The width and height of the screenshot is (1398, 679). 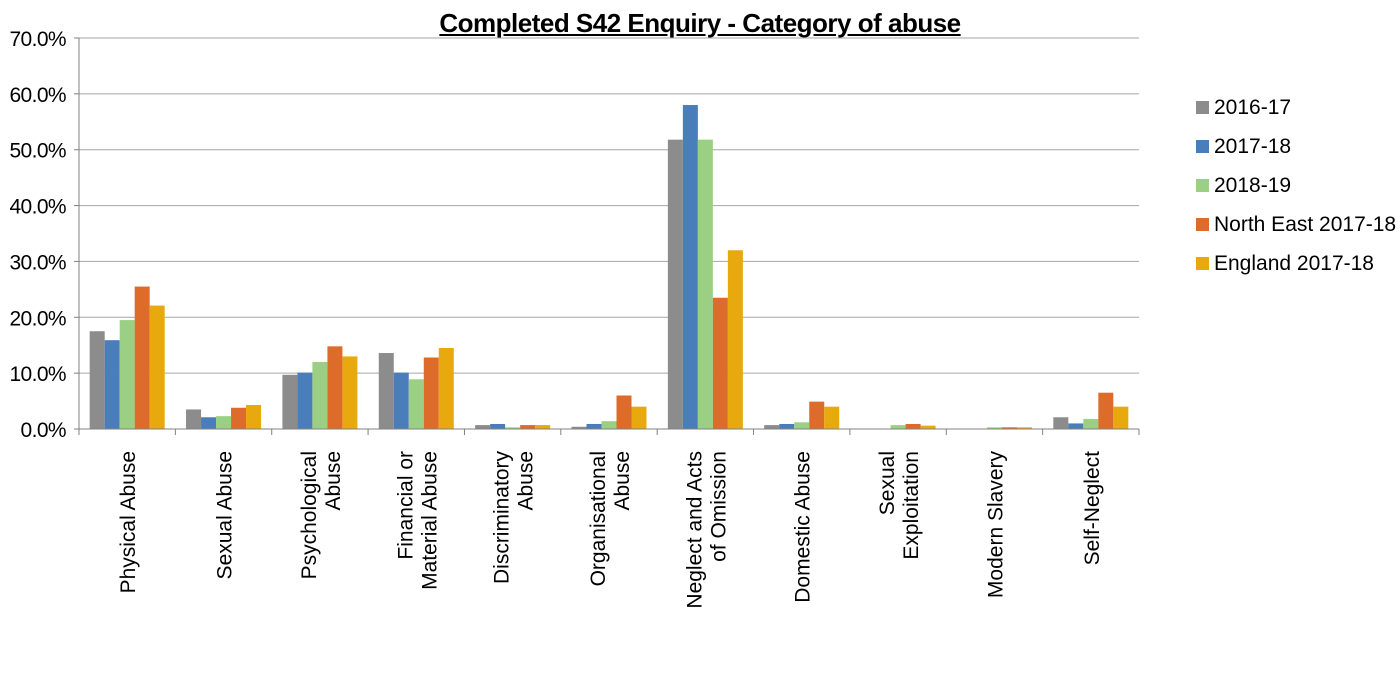 I want to click on x-tick-label-line: Psychological, so click(x=309, y=515).